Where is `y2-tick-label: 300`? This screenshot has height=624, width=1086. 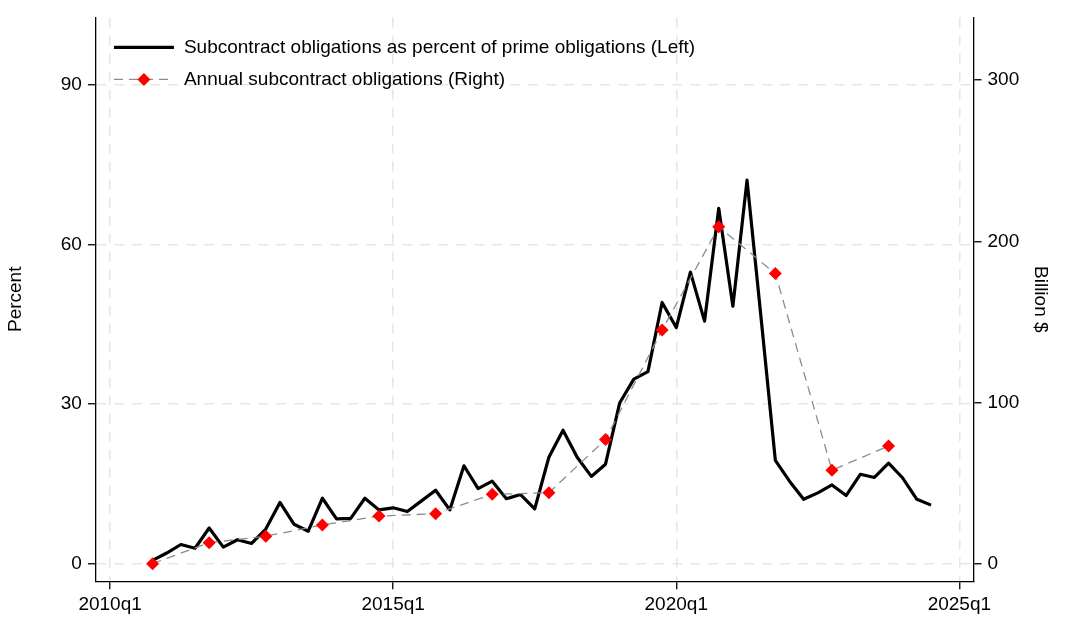
y2-tick-label: 300 is located at coordinates (1003, 79).